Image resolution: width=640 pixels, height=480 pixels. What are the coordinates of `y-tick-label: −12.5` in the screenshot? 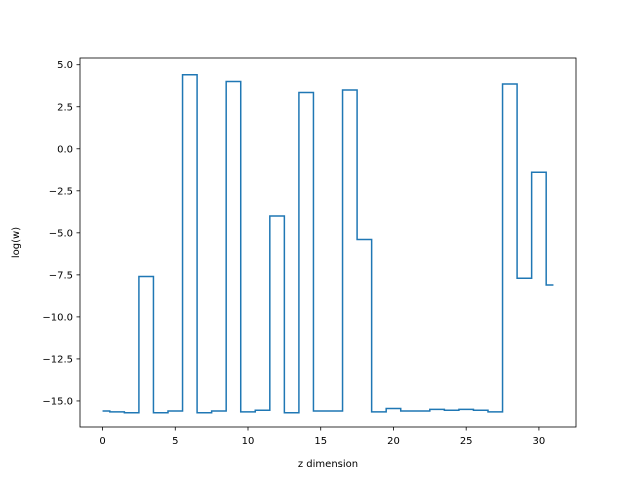 It's located at (57, 359).